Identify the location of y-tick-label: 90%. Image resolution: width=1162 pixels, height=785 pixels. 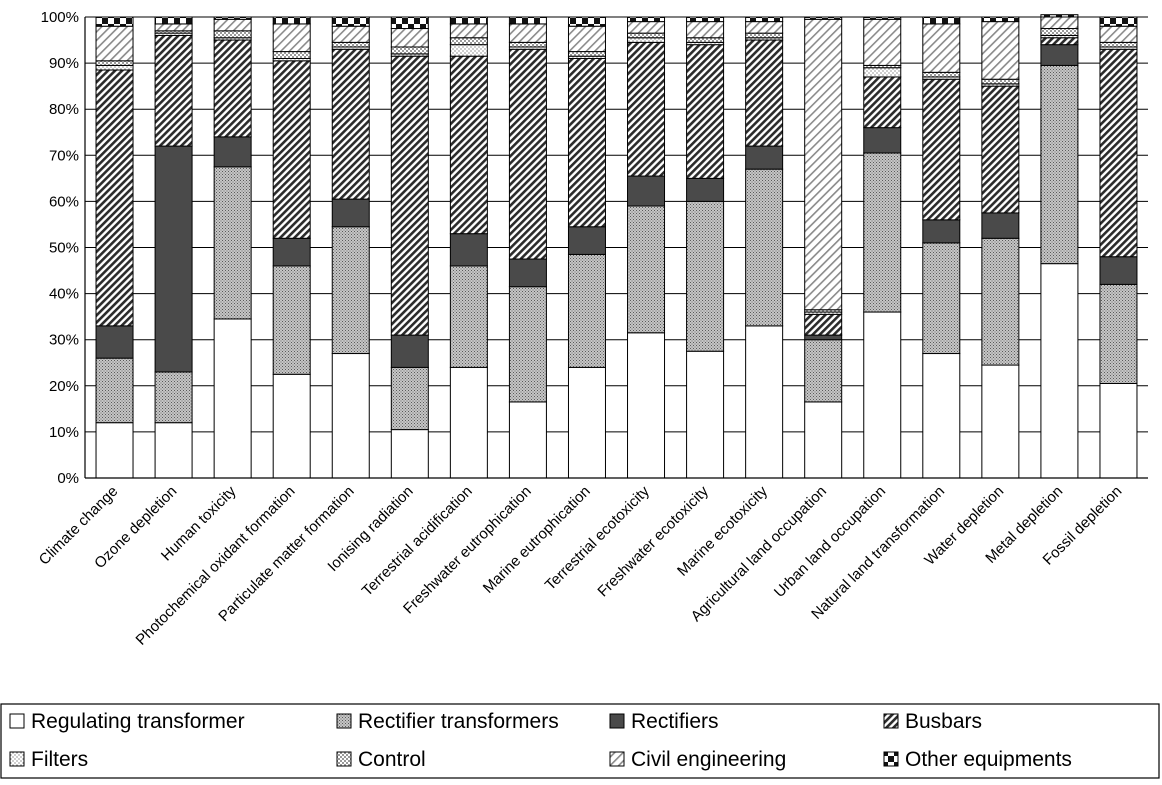
(64, 63).